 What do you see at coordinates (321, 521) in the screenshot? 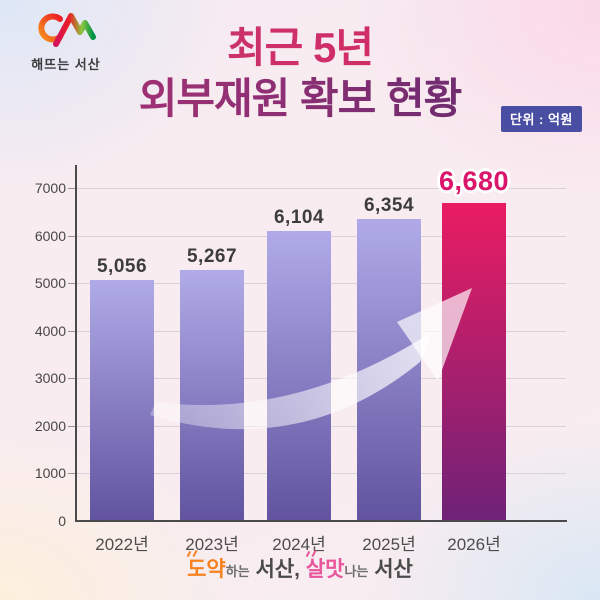
I see `x-axis-line` at bounding box center [321, 521].